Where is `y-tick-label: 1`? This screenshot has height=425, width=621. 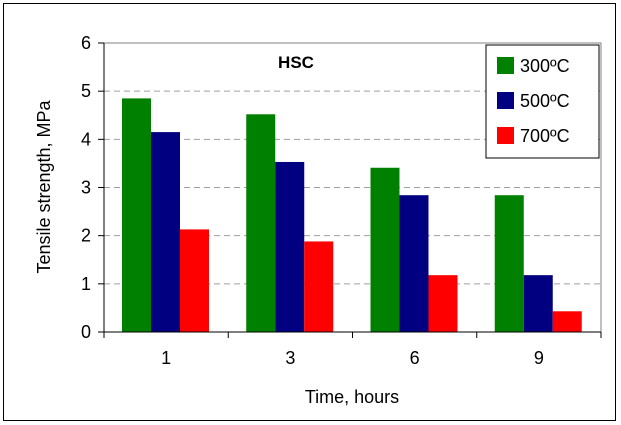
y-tick-label: 1 is located at coordinates (86, 284).